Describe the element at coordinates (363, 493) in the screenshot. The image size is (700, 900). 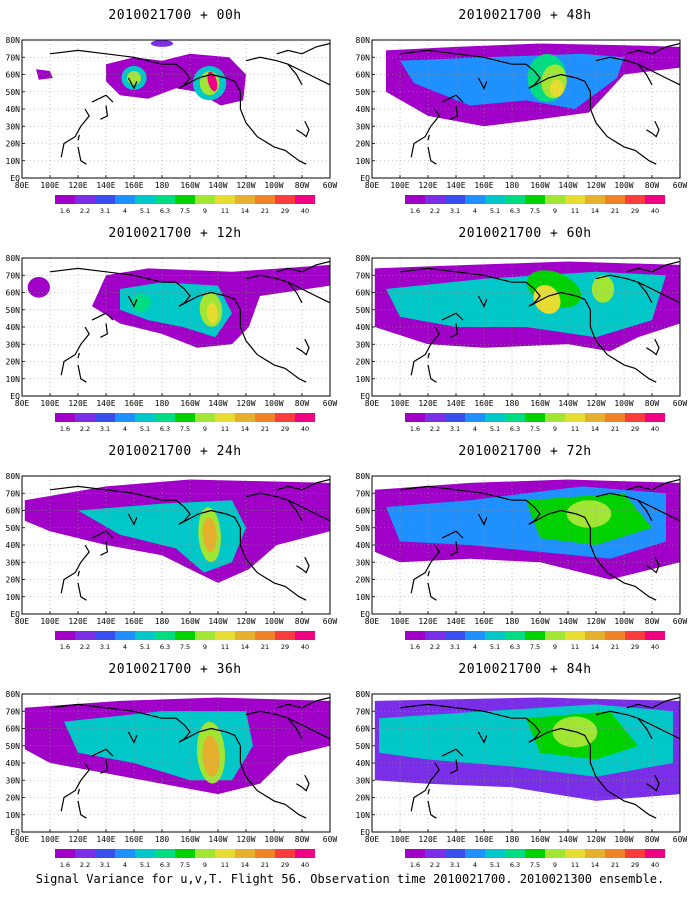
I see `latitude-tick-label: 70N` at that location.